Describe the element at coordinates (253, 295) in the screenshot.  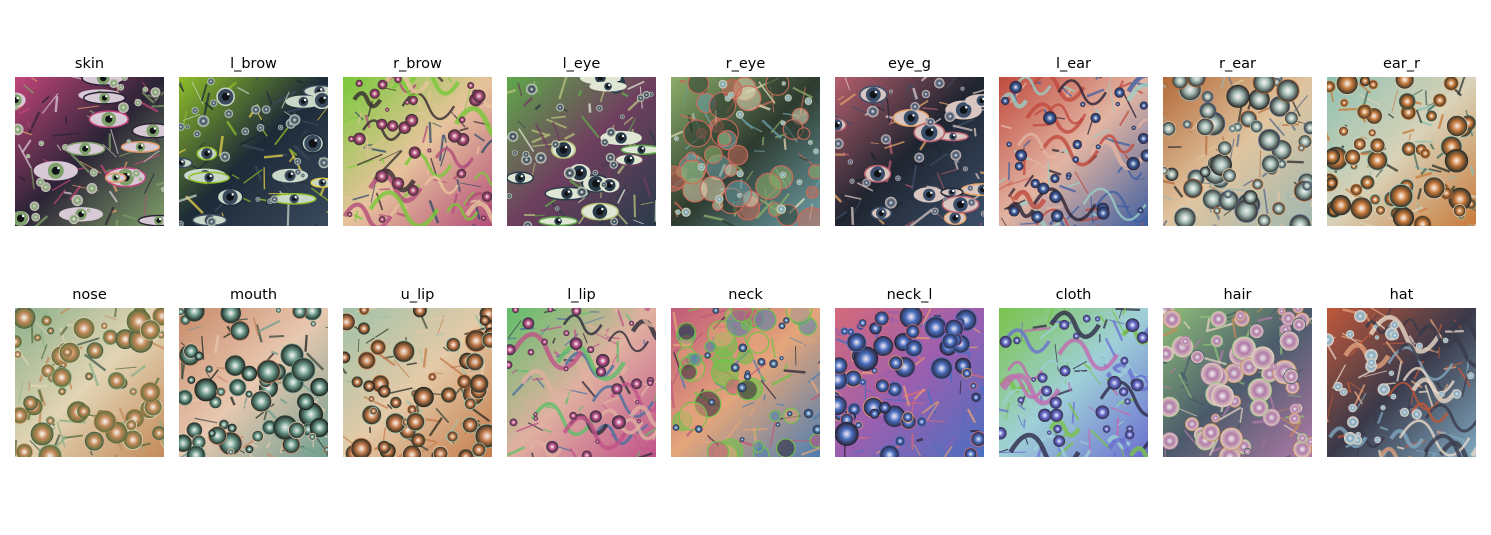
I see `panel-title: mouth` at that location.